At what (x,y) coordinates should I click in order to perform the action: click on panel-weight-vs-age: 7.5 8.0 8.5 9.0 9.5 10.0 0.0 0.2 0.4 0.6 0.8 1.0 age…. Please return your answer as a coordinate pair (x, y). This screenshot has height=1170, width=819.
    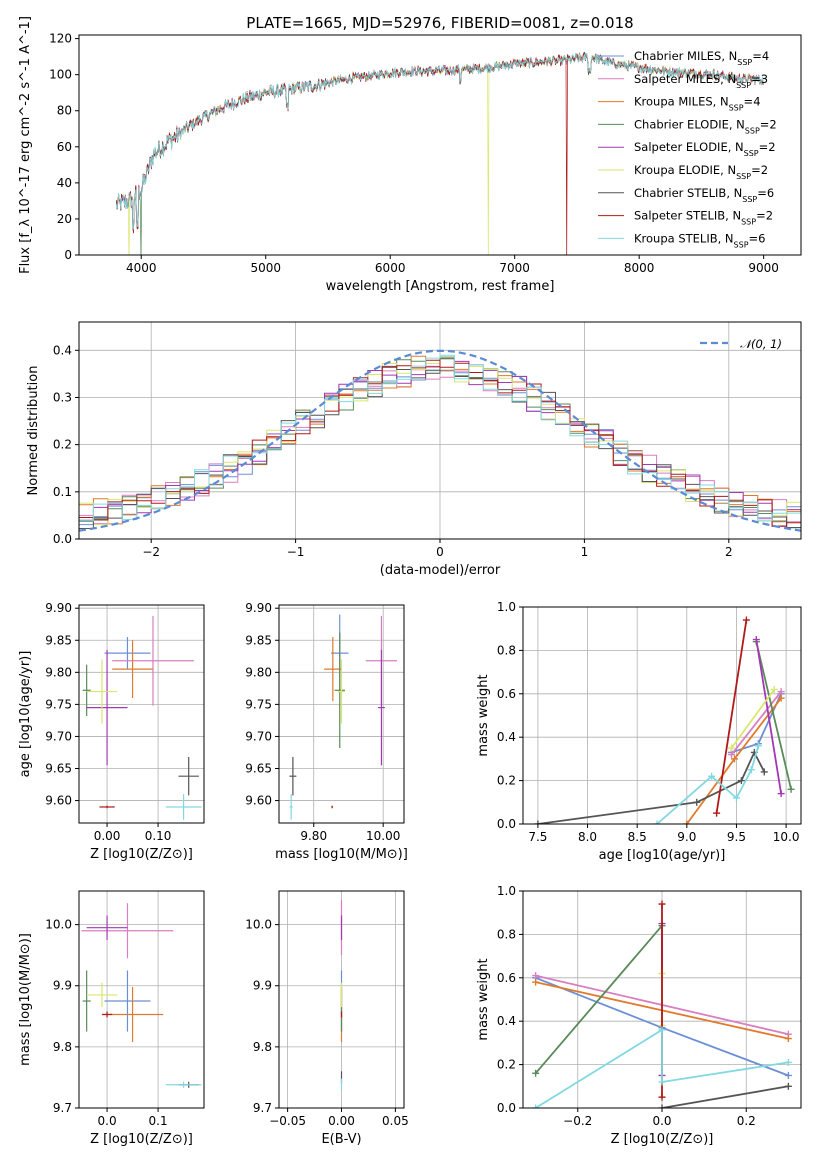
    Looking at the image, I should click on (639, 731).